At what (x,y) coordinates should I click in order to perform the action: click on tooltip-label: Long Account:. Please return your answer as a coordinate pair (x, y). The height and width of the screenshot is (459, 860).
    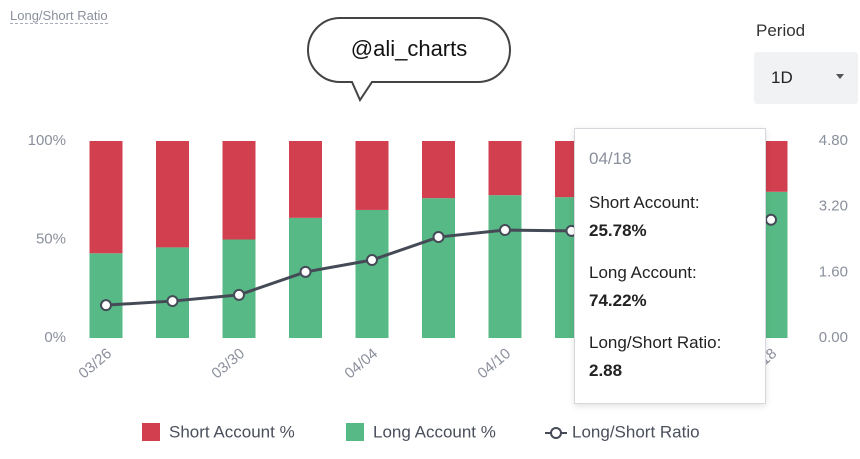
    Looking at the image, I should click on (643, 272).